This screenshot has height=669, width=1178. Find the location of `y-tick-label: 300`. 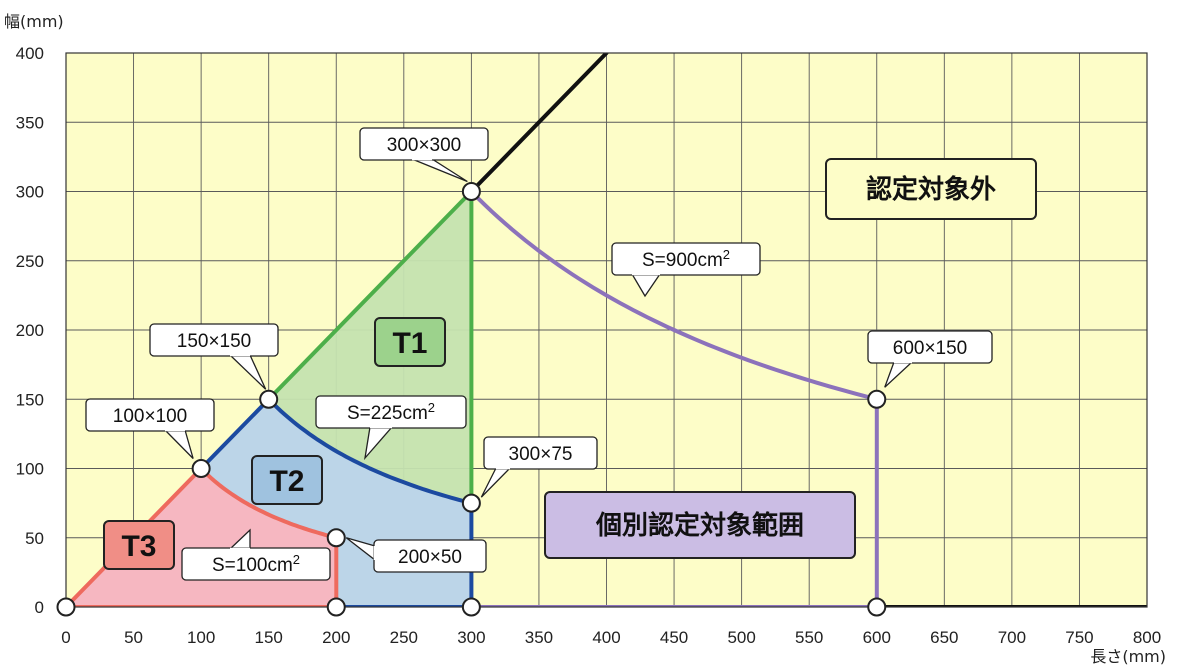

y-tick-label: 300 is located at coordinates (30, 192).